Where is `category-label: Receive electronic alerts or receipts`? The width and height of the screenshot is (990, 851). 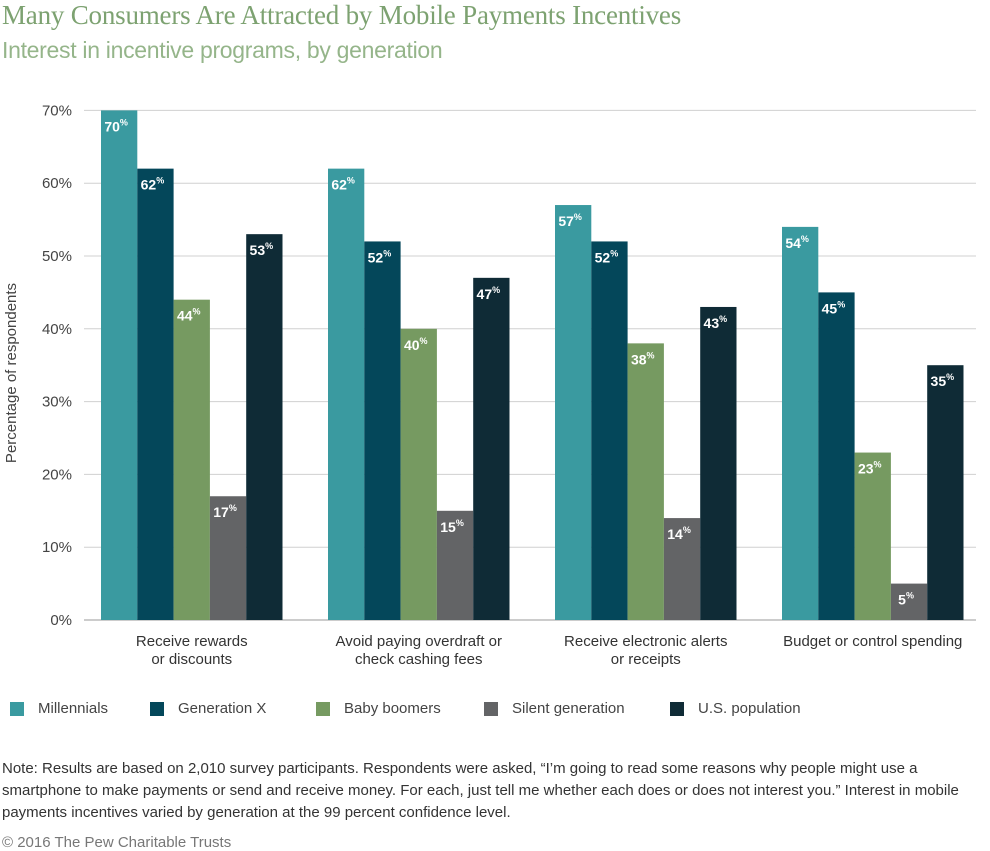 category-label: Receive electronic alerts or receipts is located at coordinates (645, 650).